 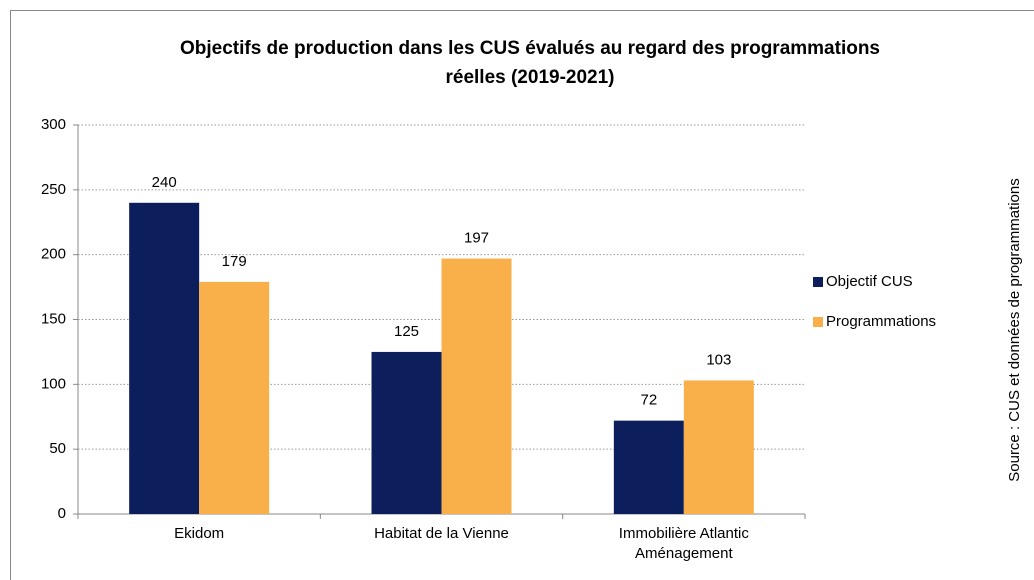 I want to click on y-tick-label: 100, so click(x=53, y=383).